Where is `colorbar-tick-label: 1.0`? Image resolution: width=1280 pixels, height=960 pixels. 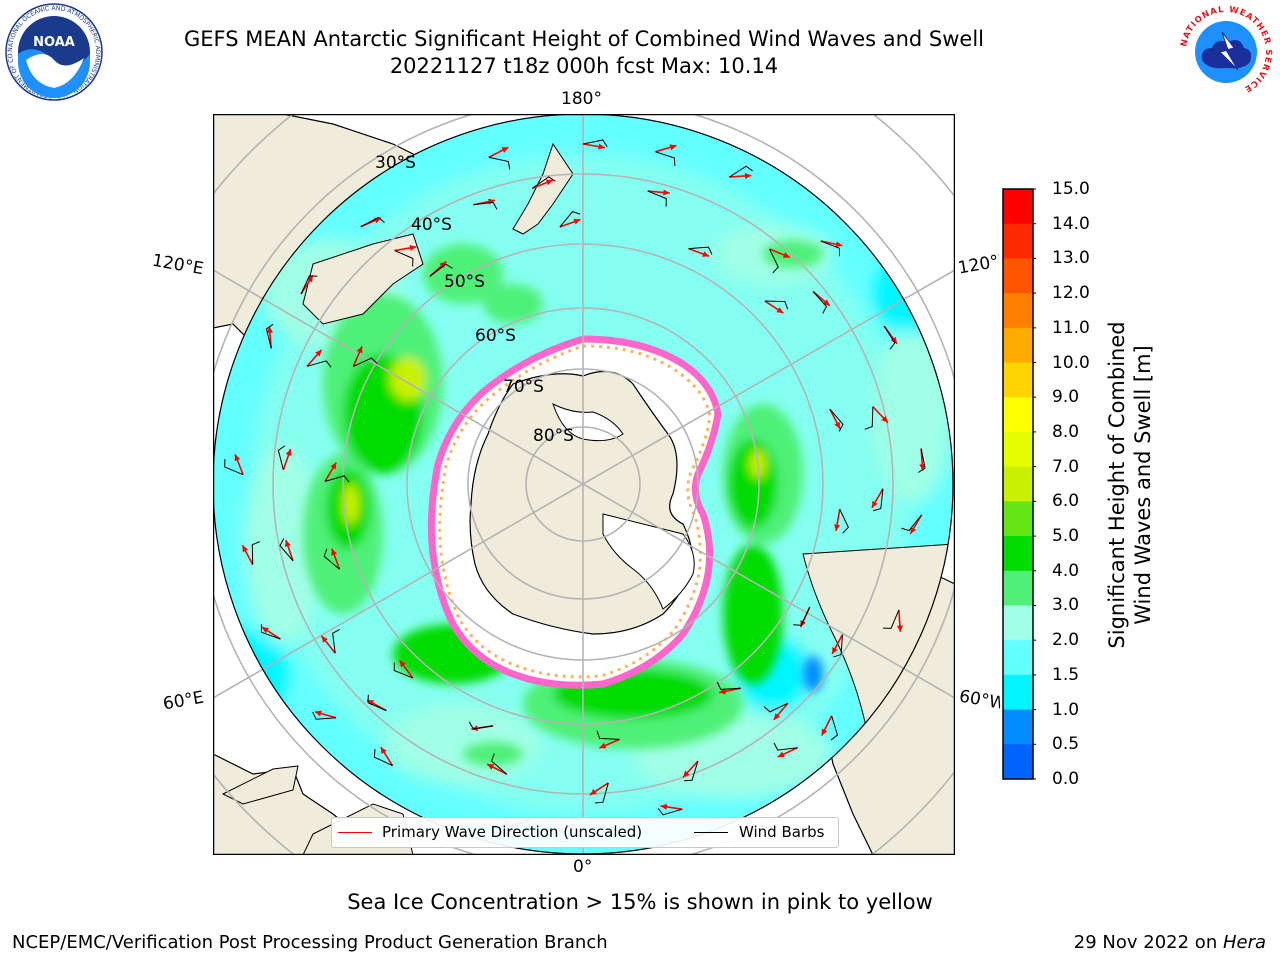
colorbar-tick-label: 1.0 is located at coordinates (1066, 709).